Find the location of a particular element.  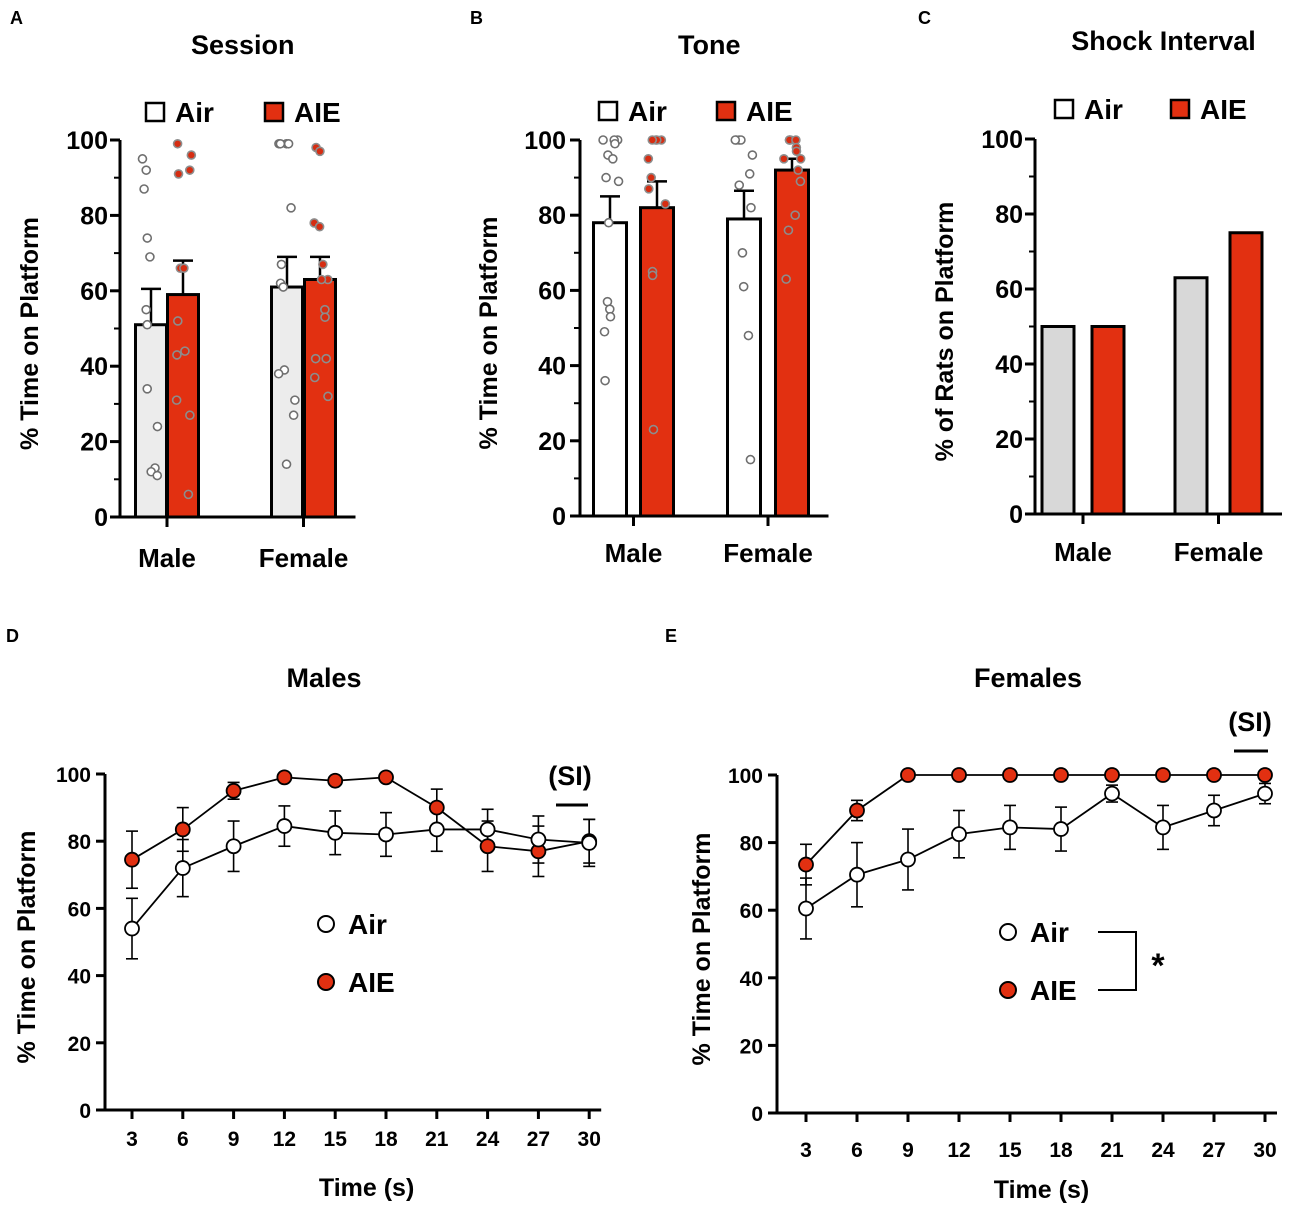

panel-label-d: D is located at coordinates (12, 636).